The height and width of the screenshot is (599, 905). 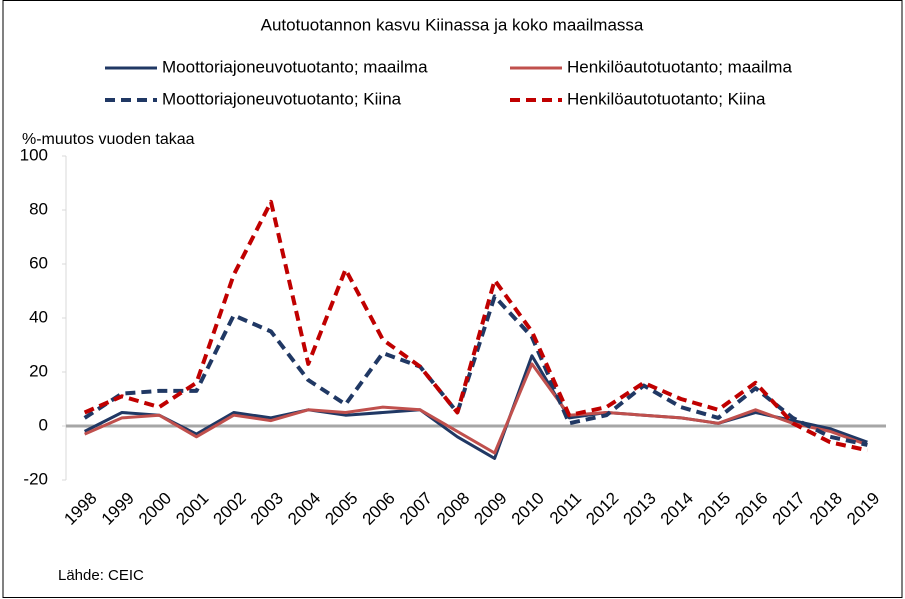 What do you see at coordinates (863, 509) in the screenshot?
I see `x-tick-label: 2019` at bounding box center [863, 509].